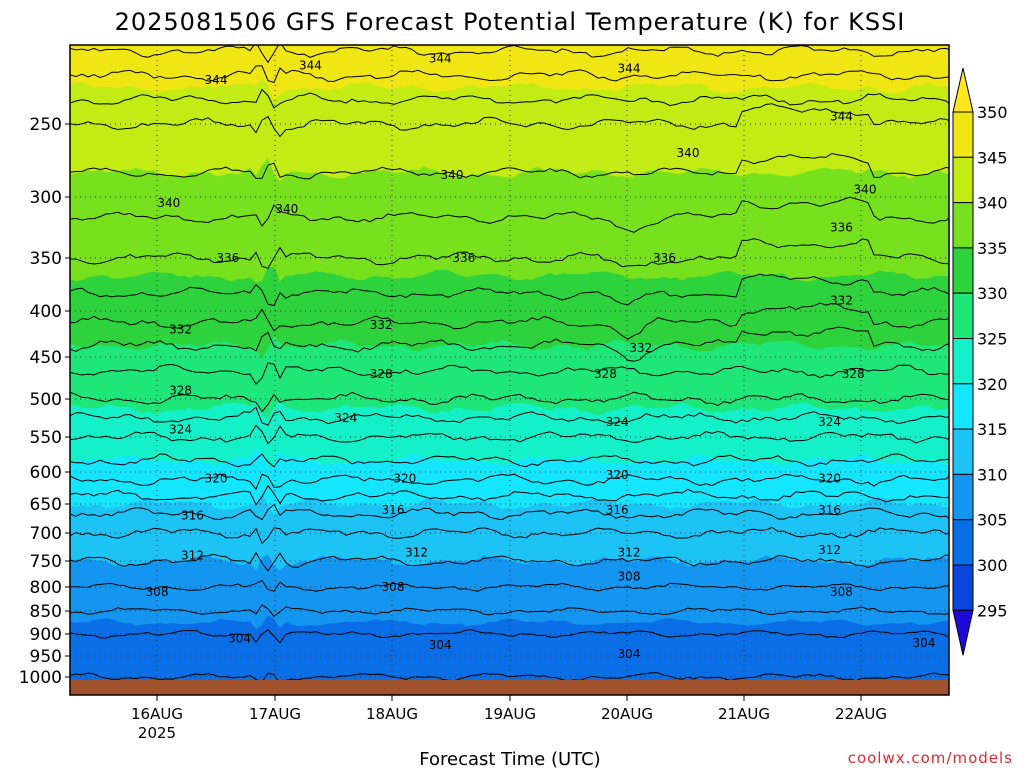  Describe the element at coordinates (509, 687) in the screenshot. I see `ground-surface` at that location.